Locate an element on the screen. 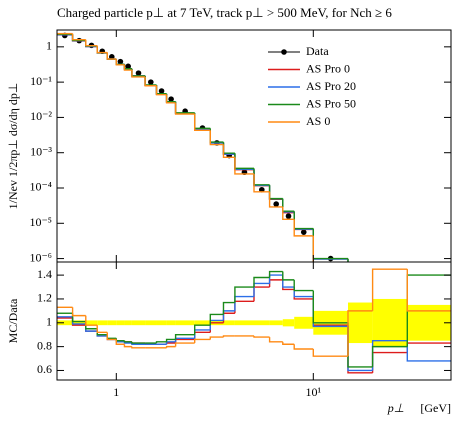  y-tick-label: 0.6 is located at coordinates (44, 369).